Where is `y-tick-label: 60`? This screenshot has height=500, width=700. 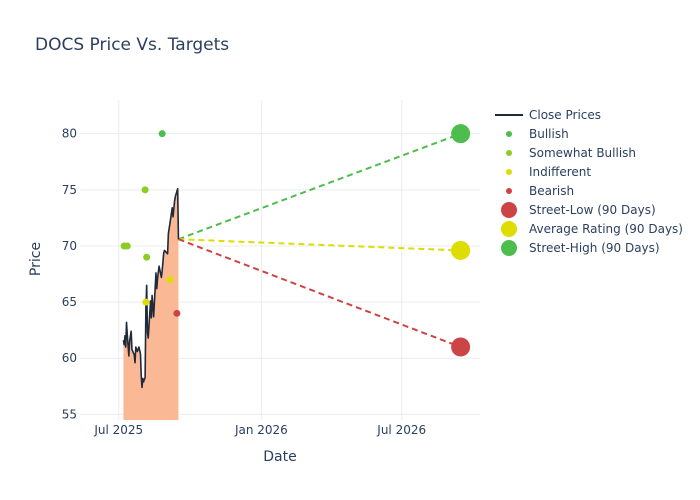
y-tick-label: 60 is located at coordinates (69, 358).